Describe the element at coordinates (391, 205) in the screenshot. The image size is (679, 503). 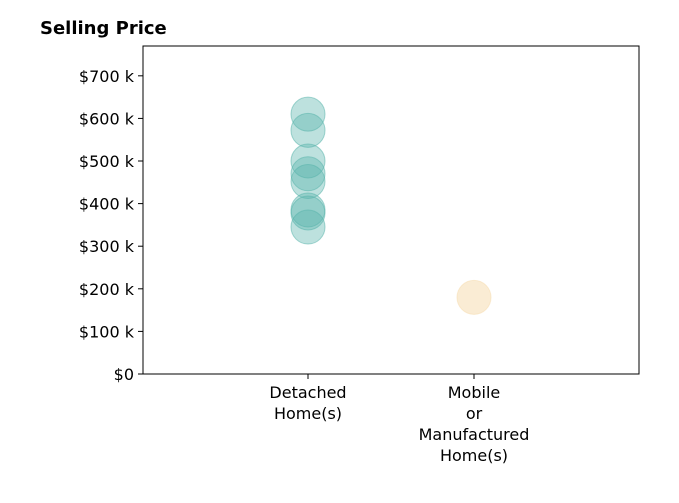
I see `data-points` at that location.